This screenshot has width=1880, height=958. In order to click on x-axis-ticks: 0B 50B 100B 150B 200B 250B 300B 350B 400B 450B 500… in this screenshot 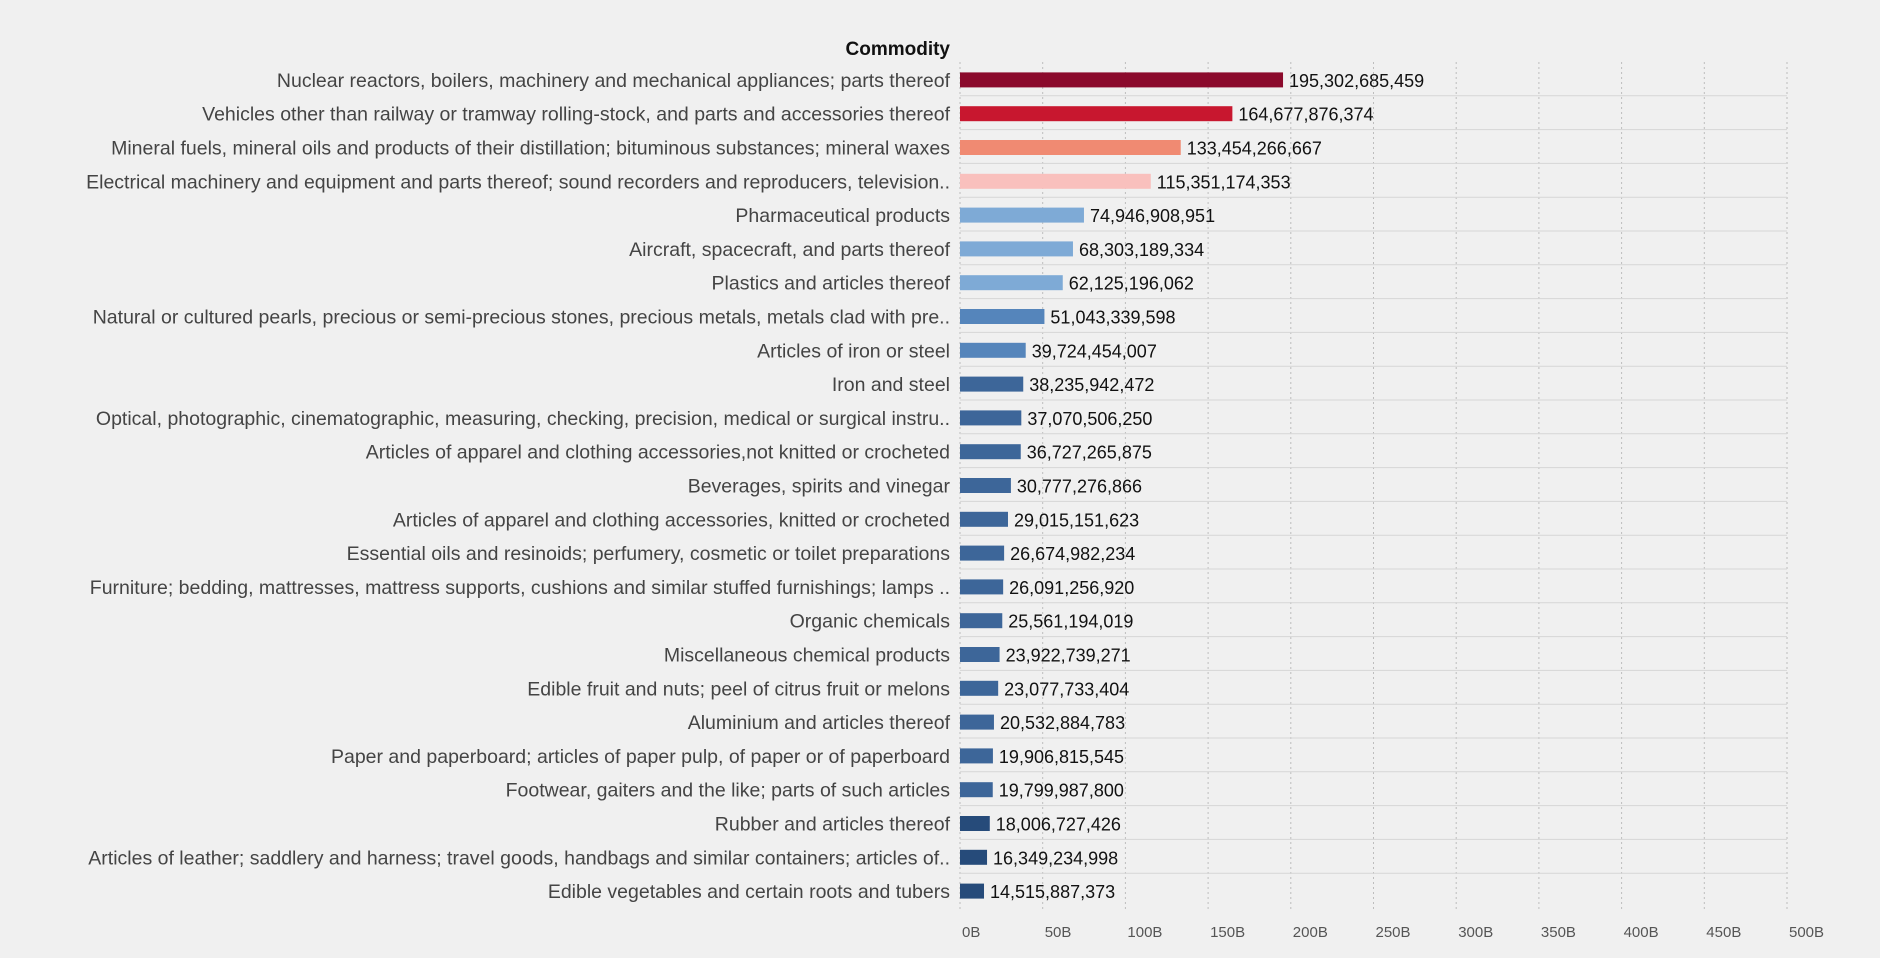, I will do `click(1393, 932)`.